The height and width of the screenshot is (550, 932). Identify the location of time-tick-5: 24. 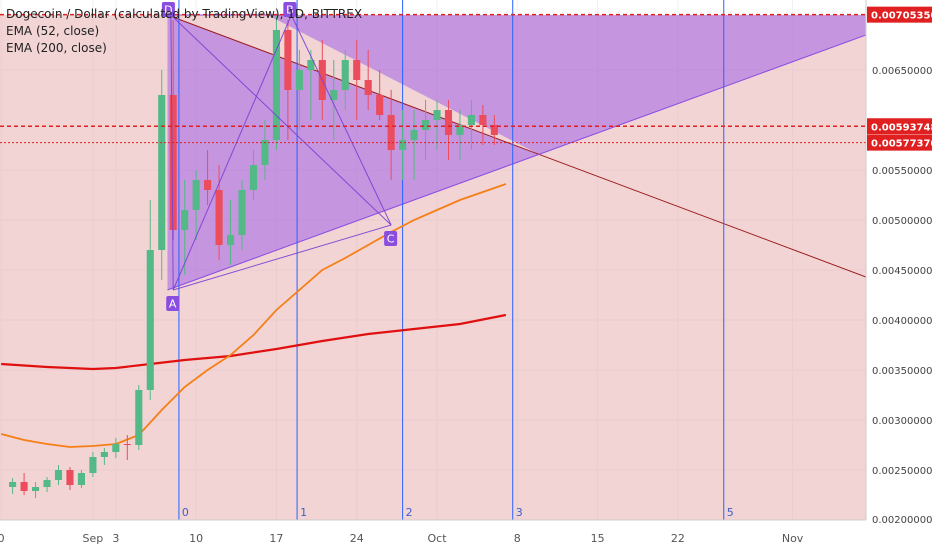
(357, 538).